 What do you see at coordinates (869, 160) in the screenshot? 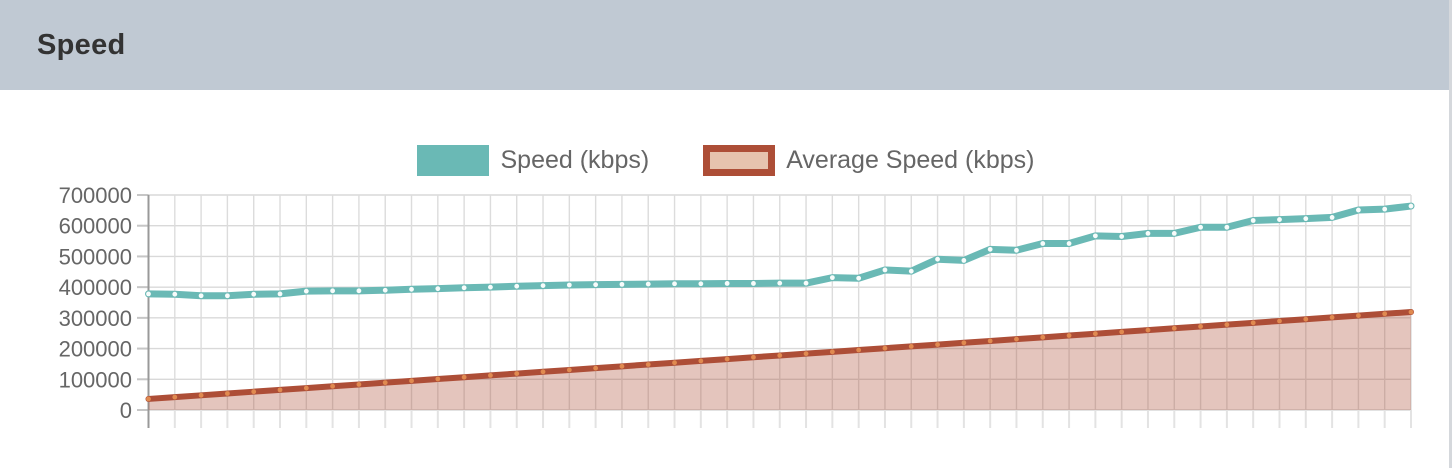
I see `legend-item-average-speed: Average Speed (kbps)` at bounding box center [869, 160].